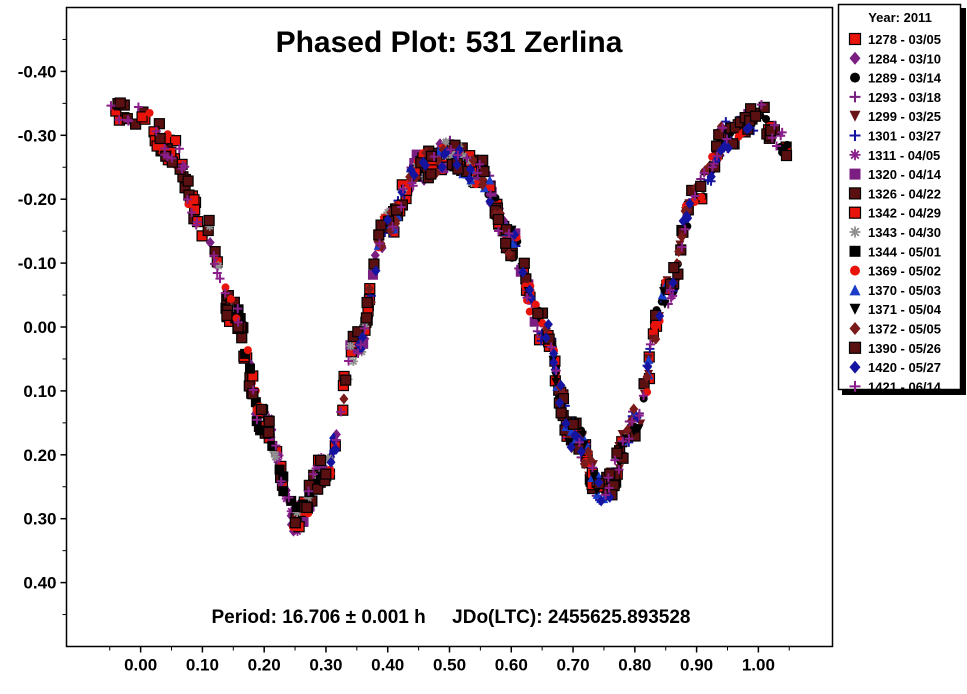 This screenshot has height=694, width=967. I want to click on y-tick-label: -0.20, so click(37, 199).